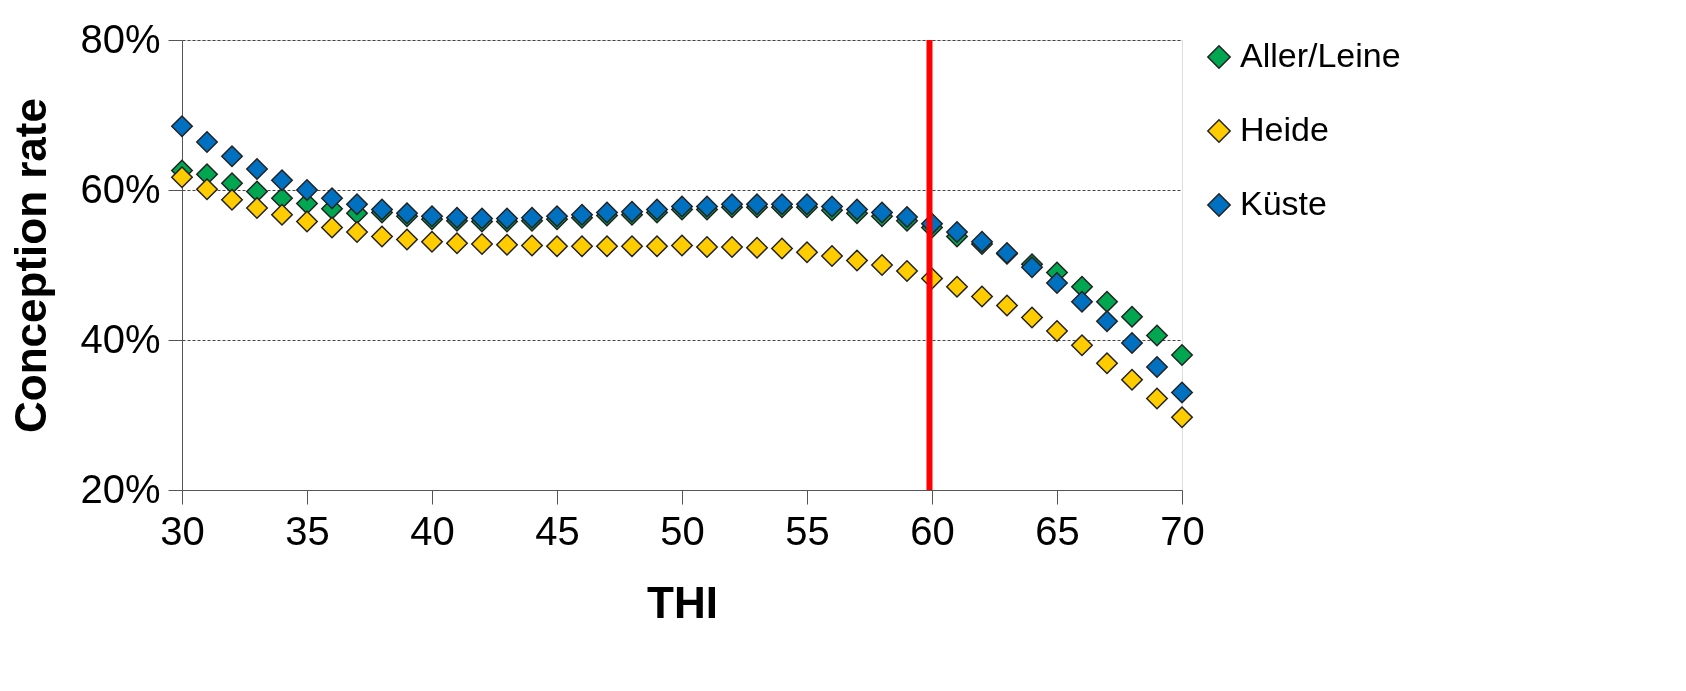 This screenshot has height=691, width=1686. Describe the element at coordinates (120, 488) in the screenshot. I see `y-tick-label: 20%` at that location.